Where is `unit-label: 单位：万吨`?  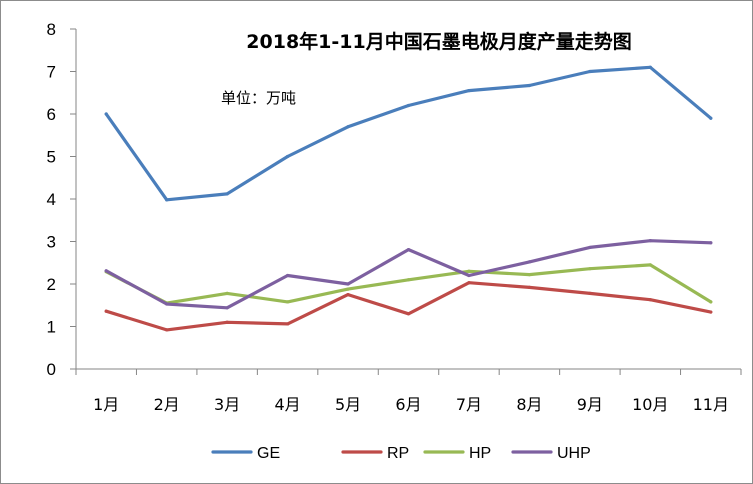 unit-label: 单位：万吨 is located at coordinates (258, 98).